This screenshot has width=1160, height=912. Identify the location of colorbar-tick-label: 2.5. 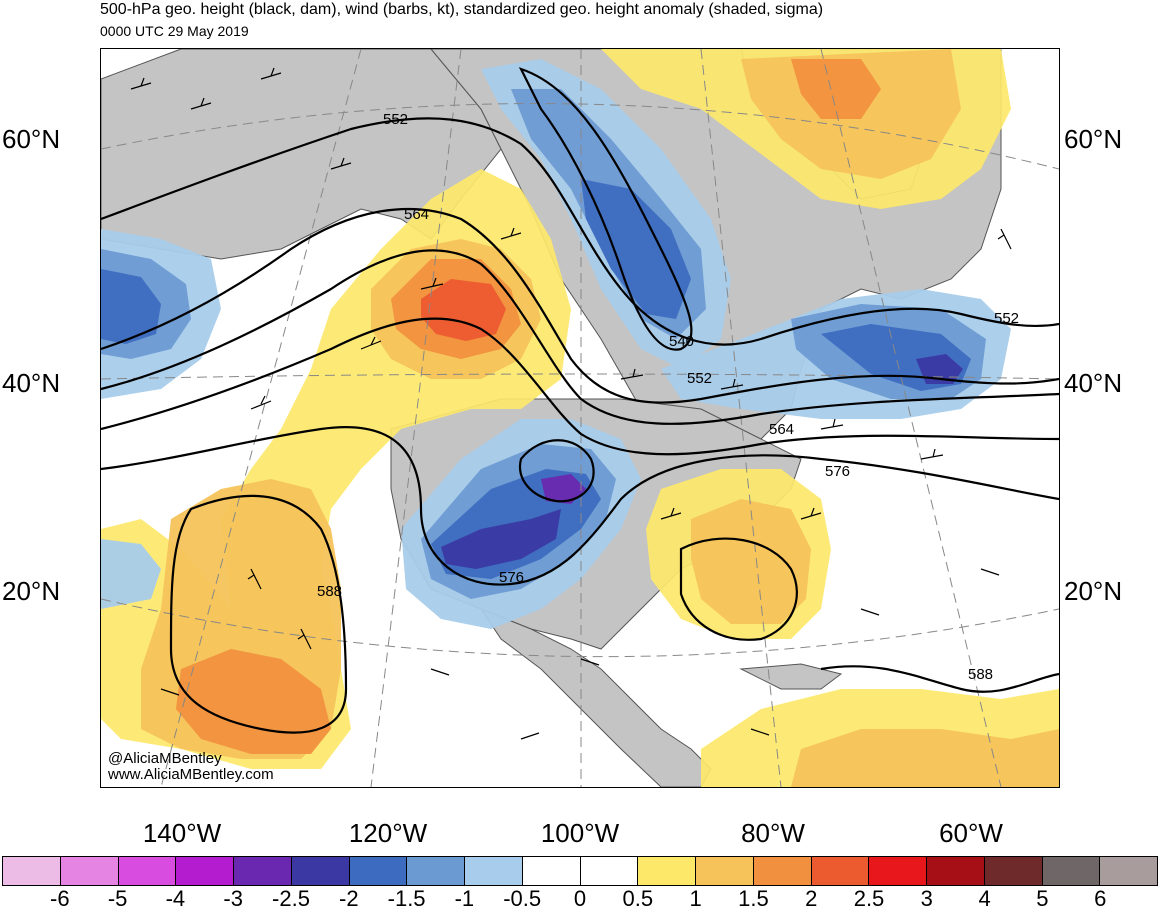
(869, 898).